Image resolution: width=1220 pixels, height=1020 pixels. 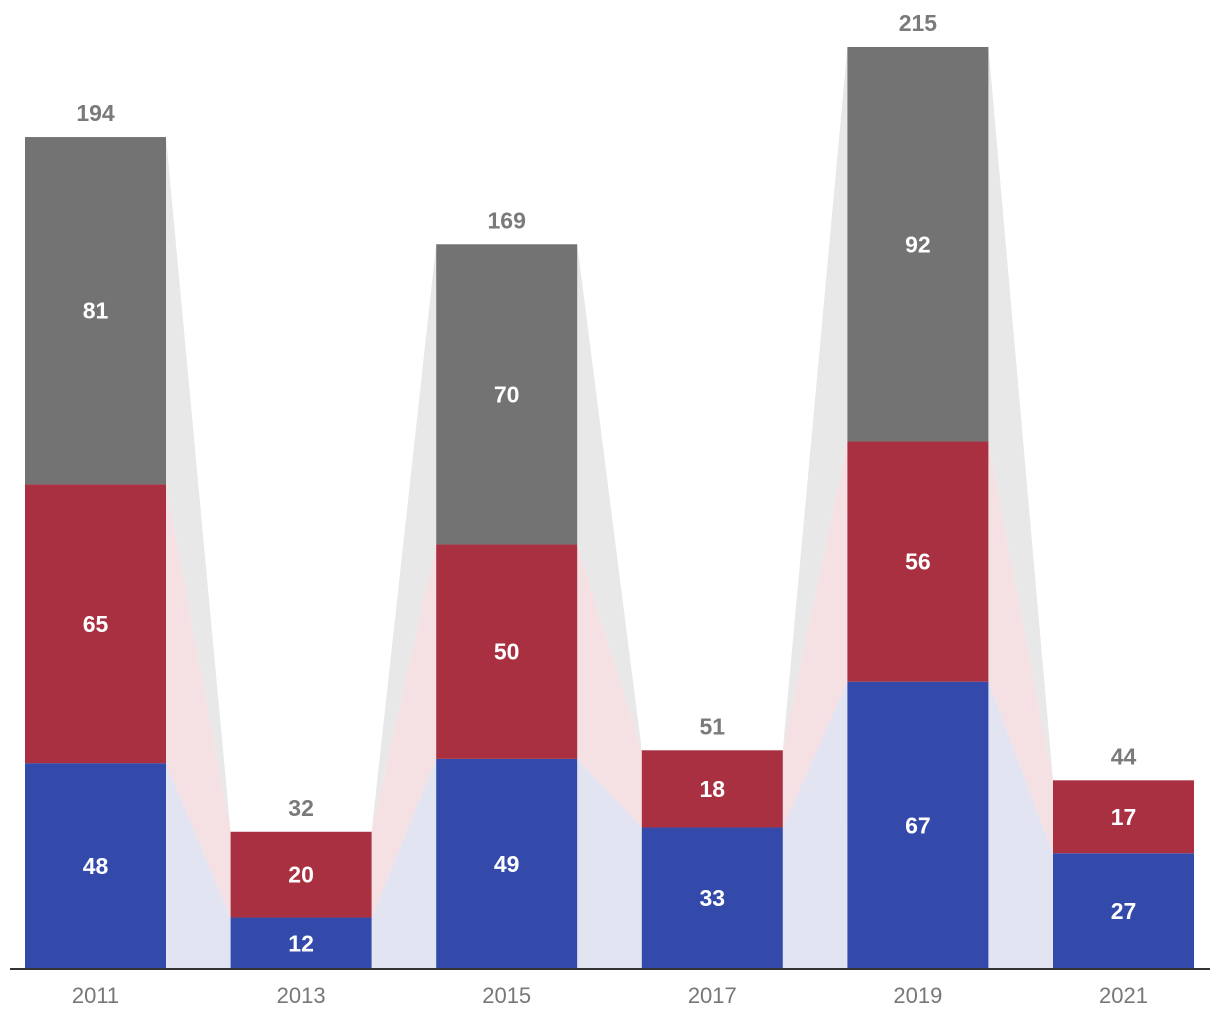 I want to click on segment-value-label: 65, so click(x=96, y=624).